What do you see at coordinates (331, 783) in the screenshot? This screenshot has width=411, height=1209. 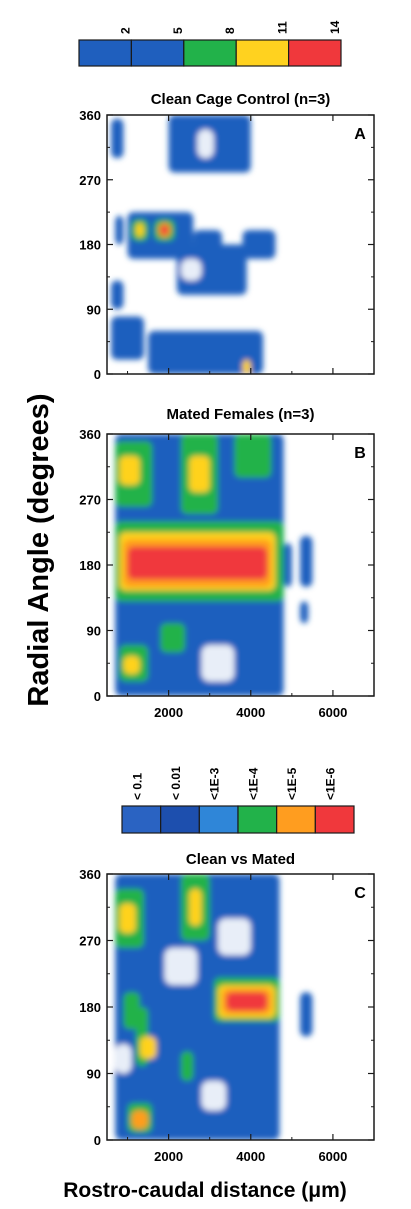 I see `colorbar-label: <1E-6` at bounding box center [331, 783].